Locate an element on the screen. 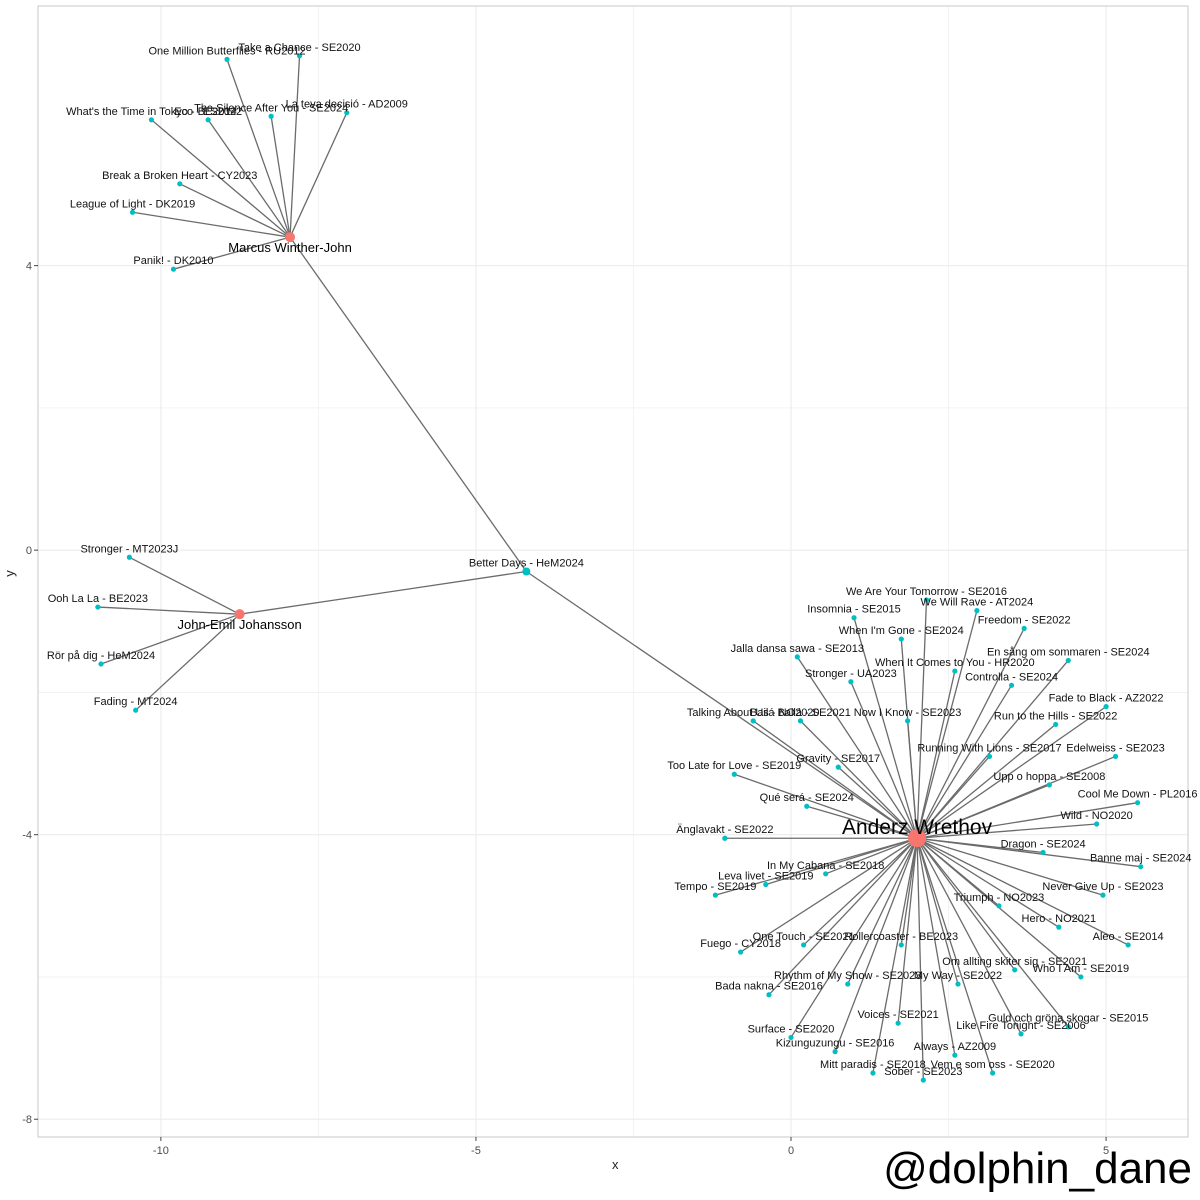 The width and height of the screenshot is (1200, 1200). song-label: When I'm Gone - SE2024 is located at coordinates (901, 631).